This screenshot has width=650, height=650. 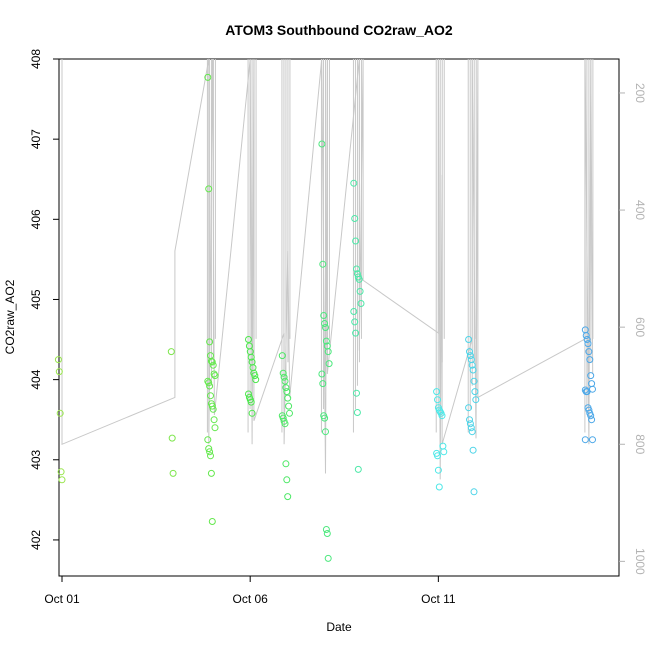 I want to click on y-axis-right: 200 400 600 800 1000, so click(x=633, y=329).